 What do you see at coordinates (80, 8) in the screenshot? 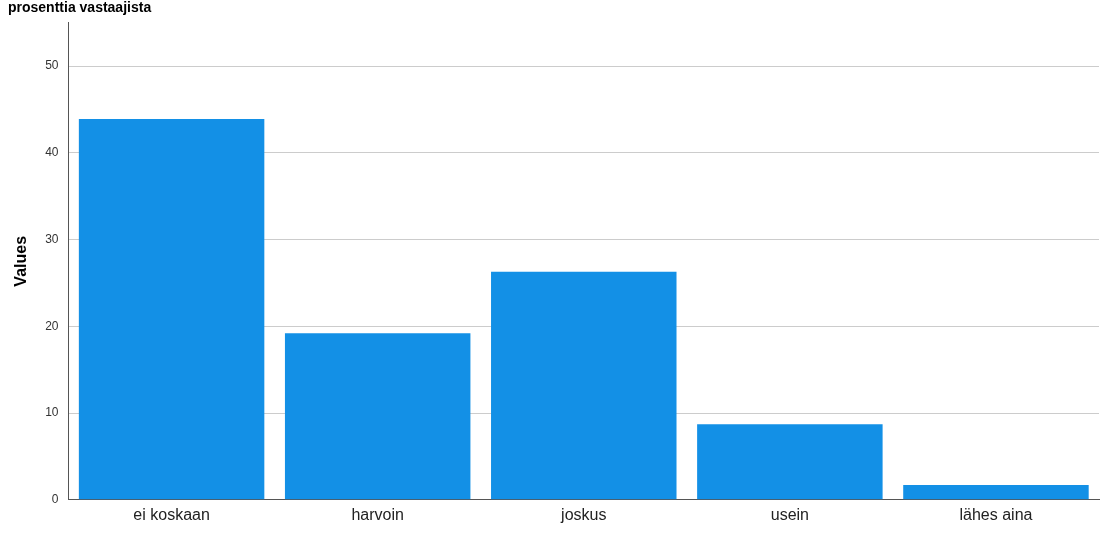
I see `chart-title: prosenttia vastaajista` at bounding box center [80, 8].